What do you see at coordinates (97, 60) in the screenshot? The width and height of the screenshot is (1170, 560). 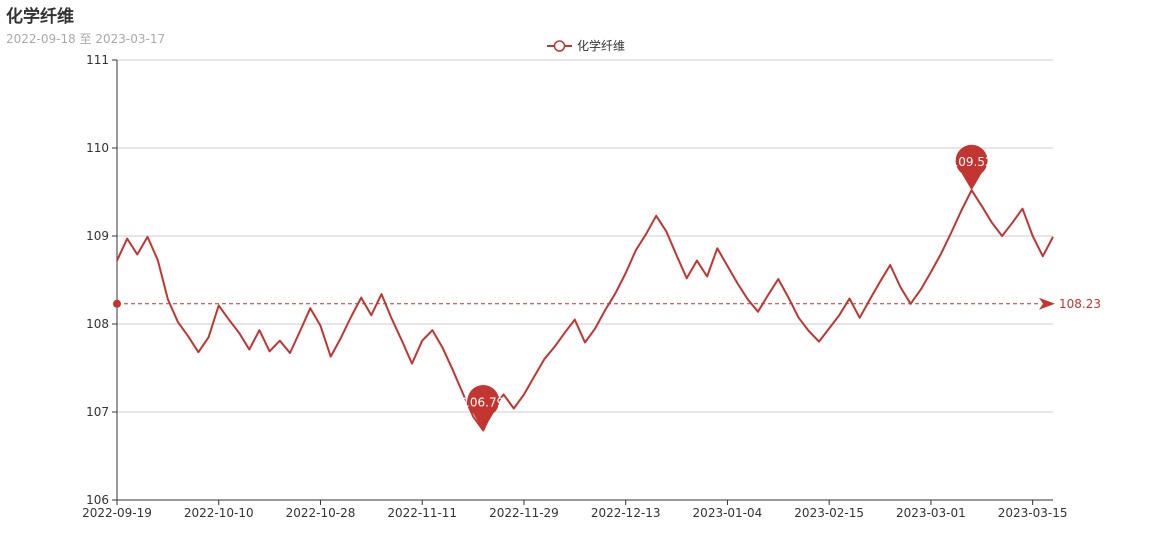 I see `y-tick-label: 111` at bounding box center [97, 60].